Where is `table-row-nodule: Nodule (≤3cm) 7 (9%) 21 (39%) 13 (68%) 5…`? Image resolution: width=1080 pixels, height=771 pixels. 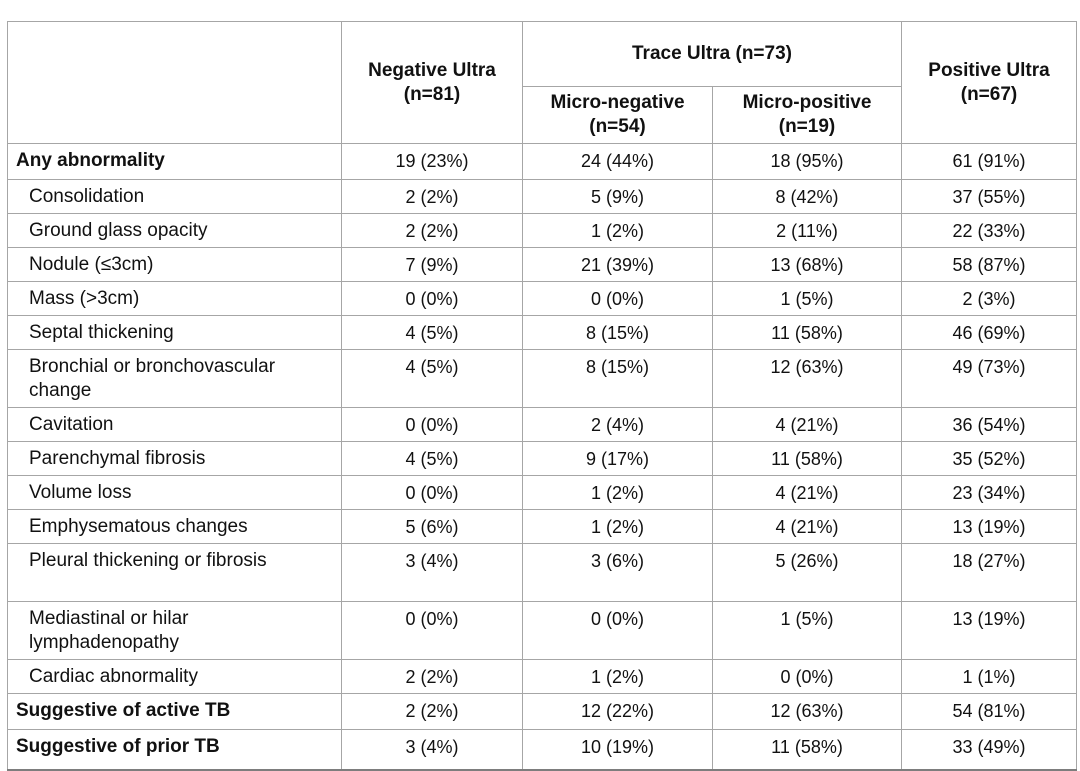
table-row-nodule: Nodule (≤3cm) 7 (9%) 21 (39%) 13 (68%) 5… is located at coordinates (542, 264).